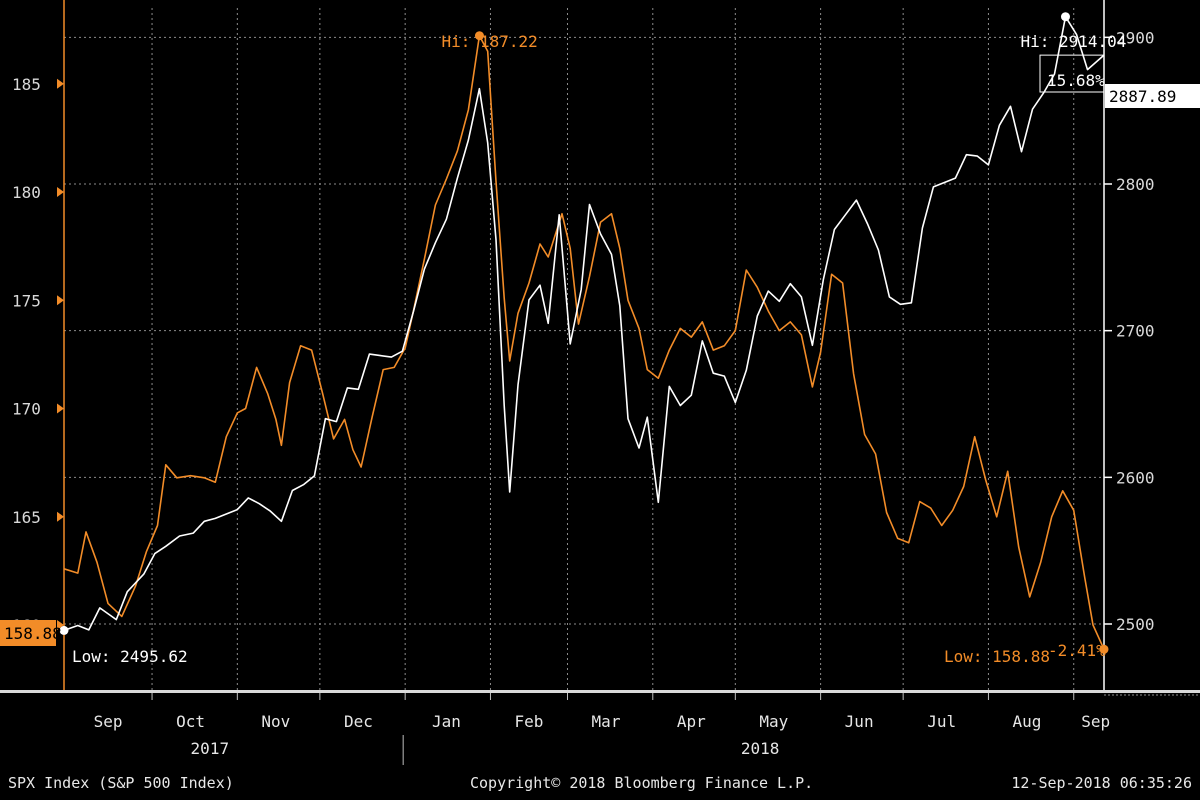 This screenshot has height=800, width=1200. Describe the element at coordinates (1065, 17) in the screenshot. I see `right-high-marker` at that location.